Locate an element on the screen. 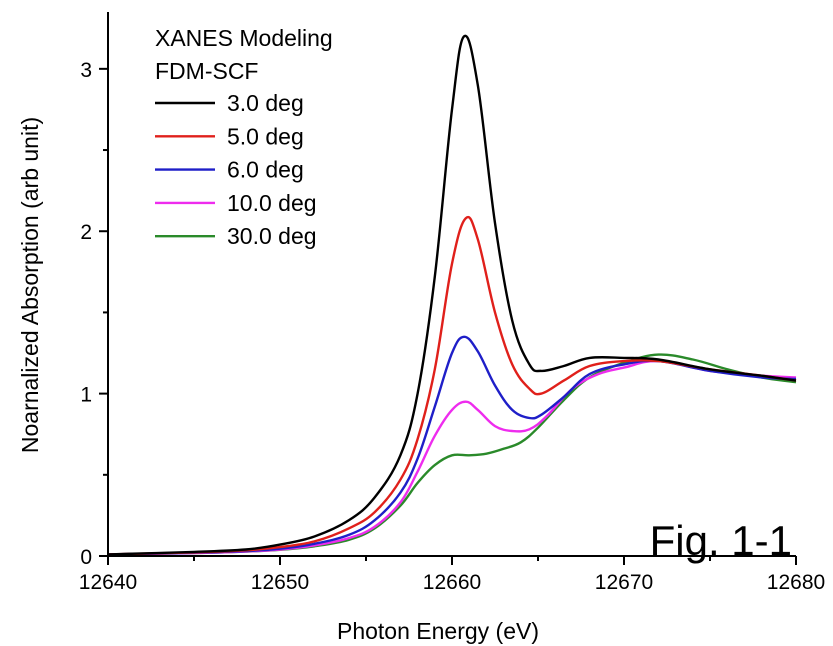 This screenshot has width=833, height=646. y-tick-label-0: 0 is located at coordinates (86, 557).